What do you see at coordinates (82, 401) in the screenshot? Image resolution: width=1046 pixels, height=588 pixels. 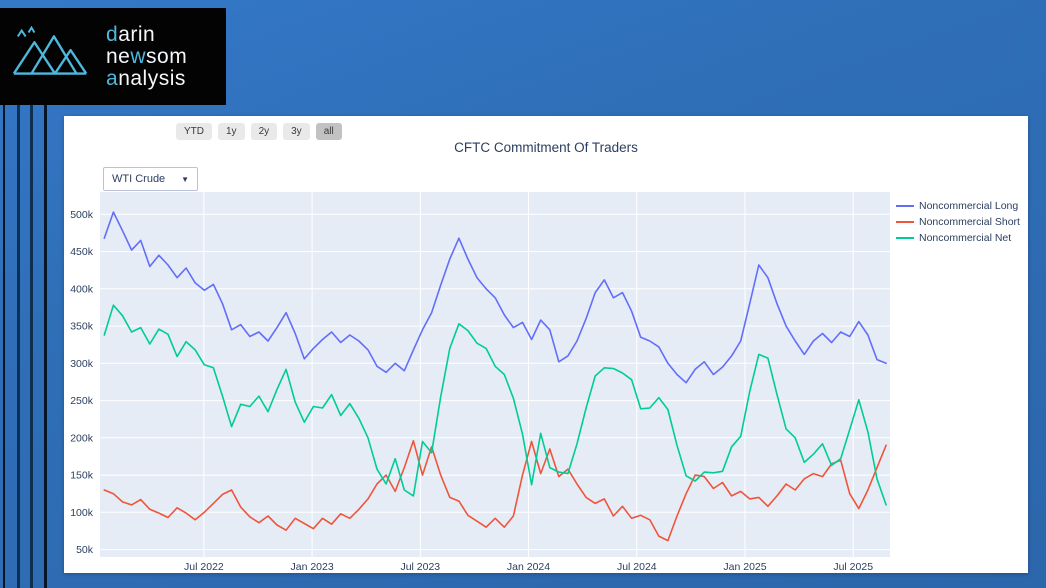 I see `y-tick-label: 250k` at bounding box center [82, 401].